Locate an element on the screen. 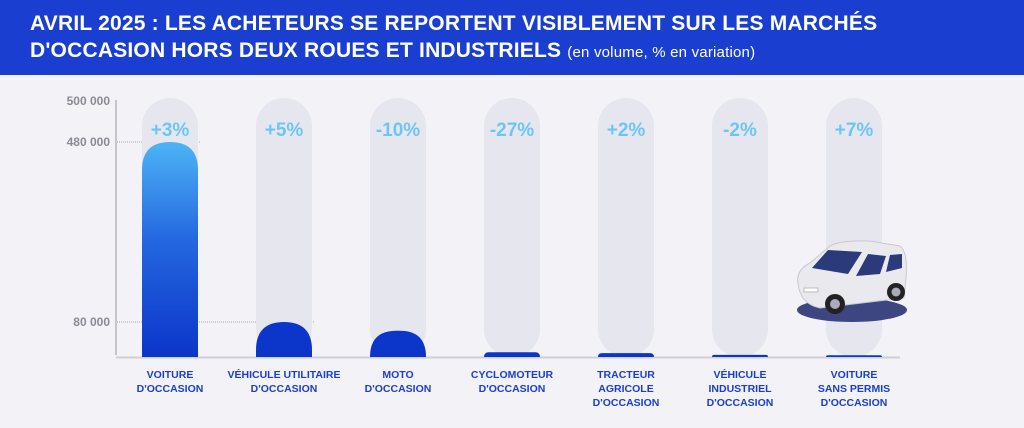 This screenshot has height=428, width=1024. y-tick-label: 480 000 is located at coordinates (89, 142).